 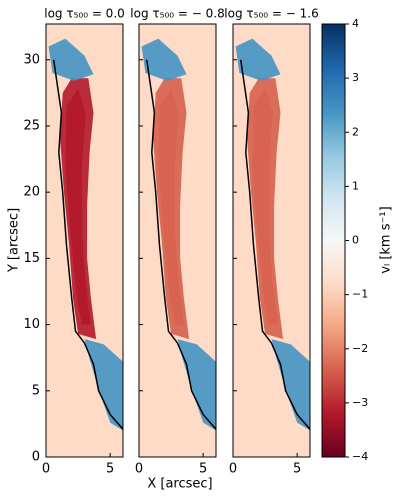 What do you see at coordinates (355, 23) in the screenshot?
I see `colorbar-tick-label: 4` at bounding box center [355, 23].